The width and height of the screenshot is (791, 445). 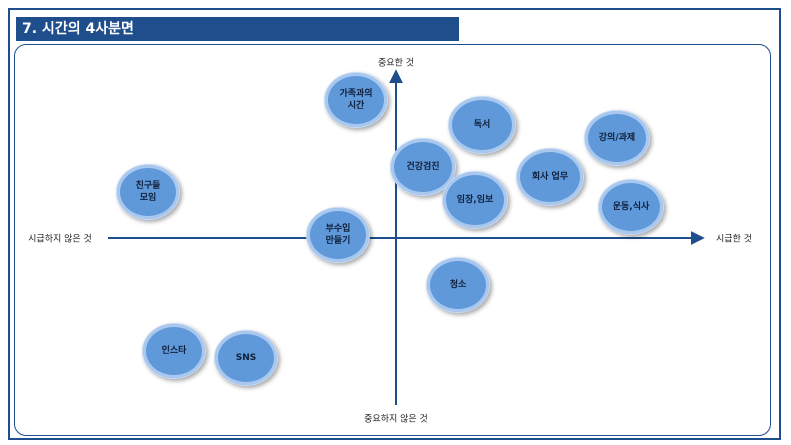 I want to click on bubble-sns: SNS, so click(x=246, y=358).